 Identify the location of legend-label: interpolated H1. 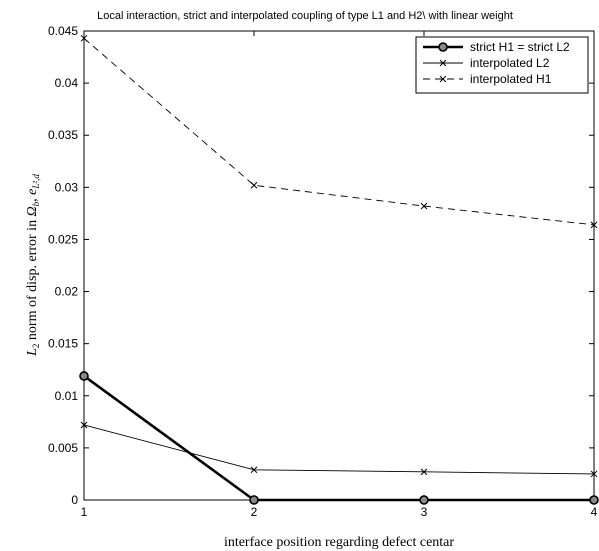
(511, 79).